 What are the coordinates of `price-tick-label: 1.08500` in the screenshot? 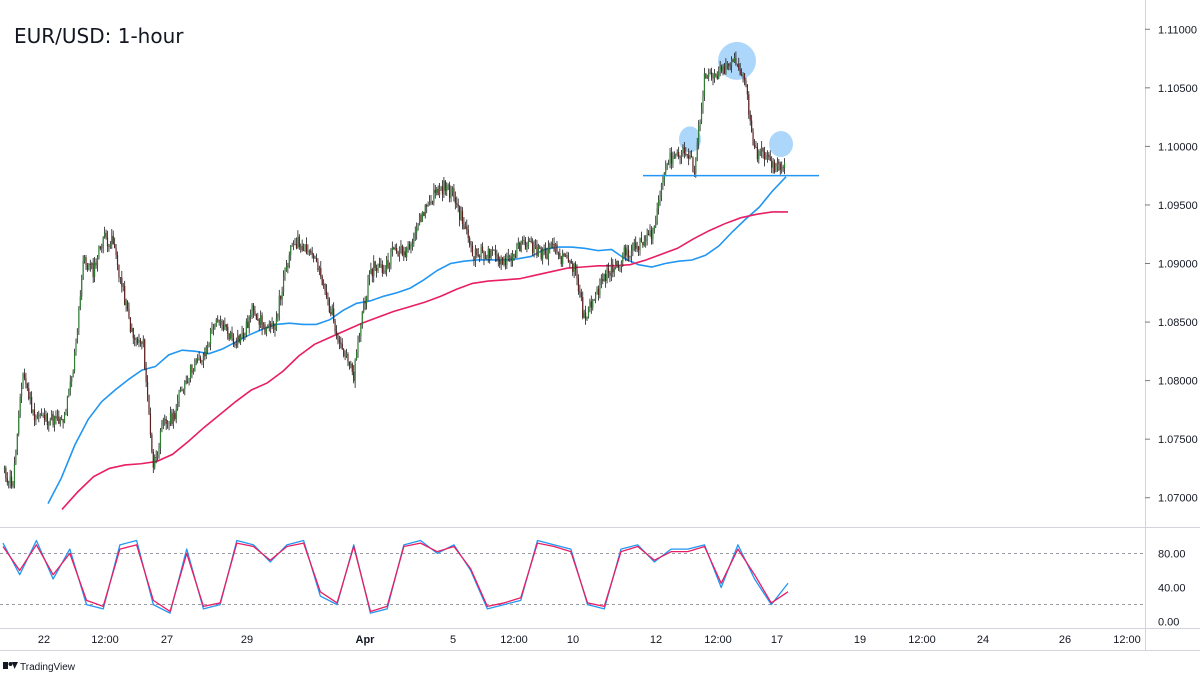 It's located at (1178, 323).